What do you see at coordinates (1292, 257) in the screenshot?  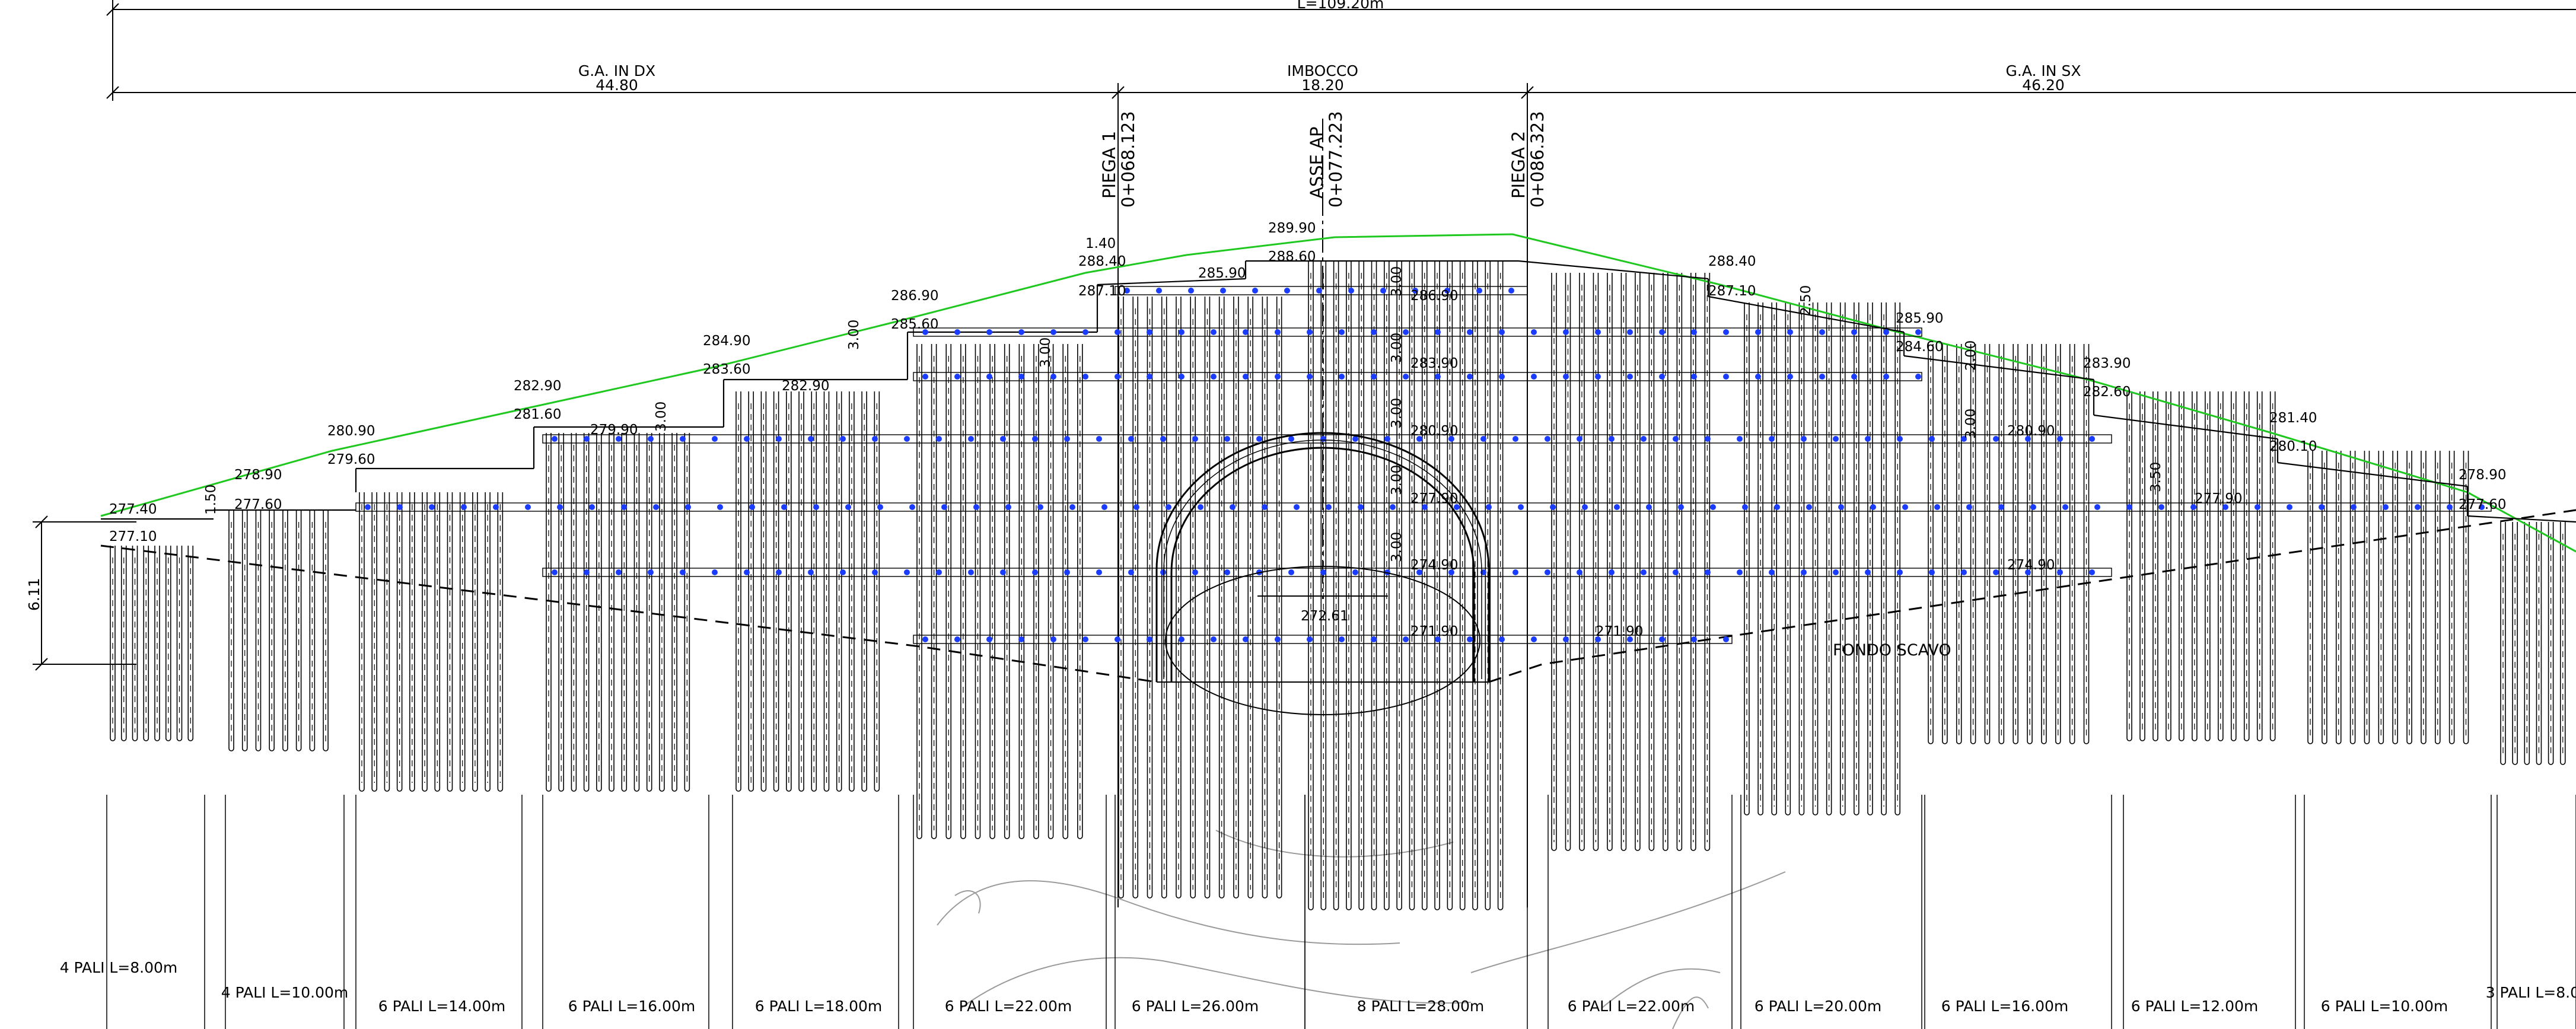 I see `elevation-label: 288.60` at bounding box center [1292, 257].